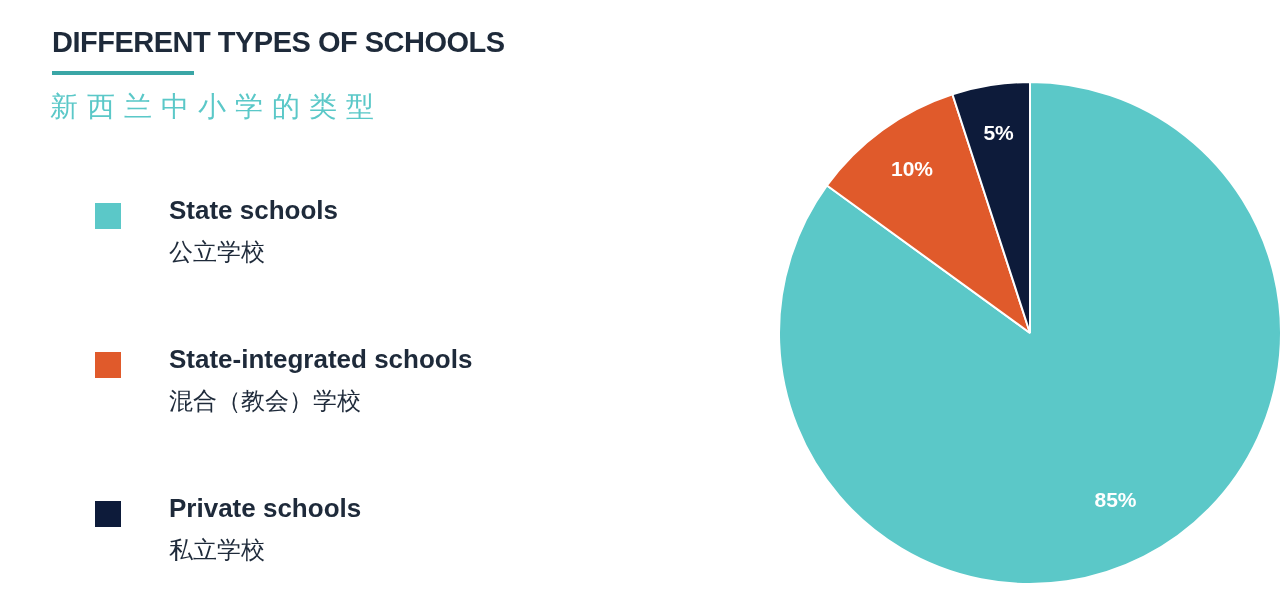 This screenshot has height=606, width=1284. I want to click on chart-subtitle: 新西兰中小学的类型, so click(216, 107).